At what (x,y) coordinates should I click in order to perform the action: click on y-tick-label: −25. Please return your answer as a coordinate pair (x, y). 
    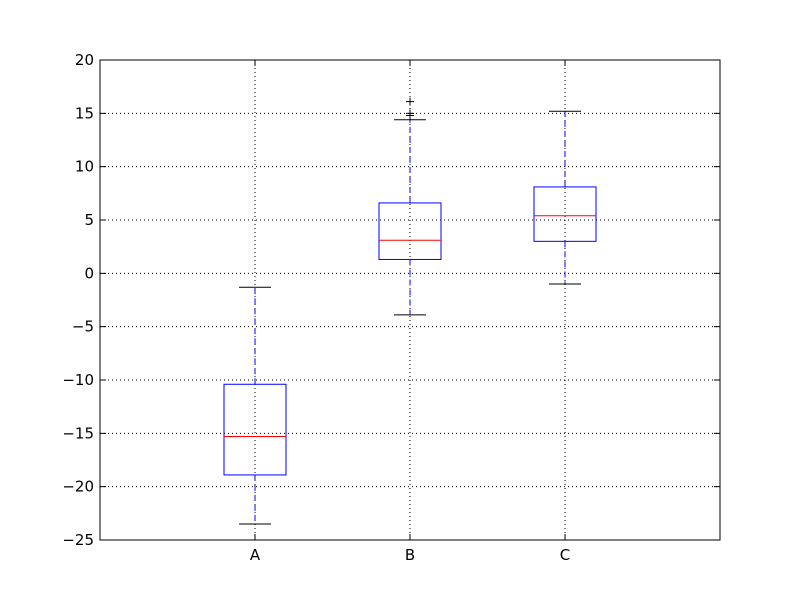
    Looking at the image, I should click on (78, 540).